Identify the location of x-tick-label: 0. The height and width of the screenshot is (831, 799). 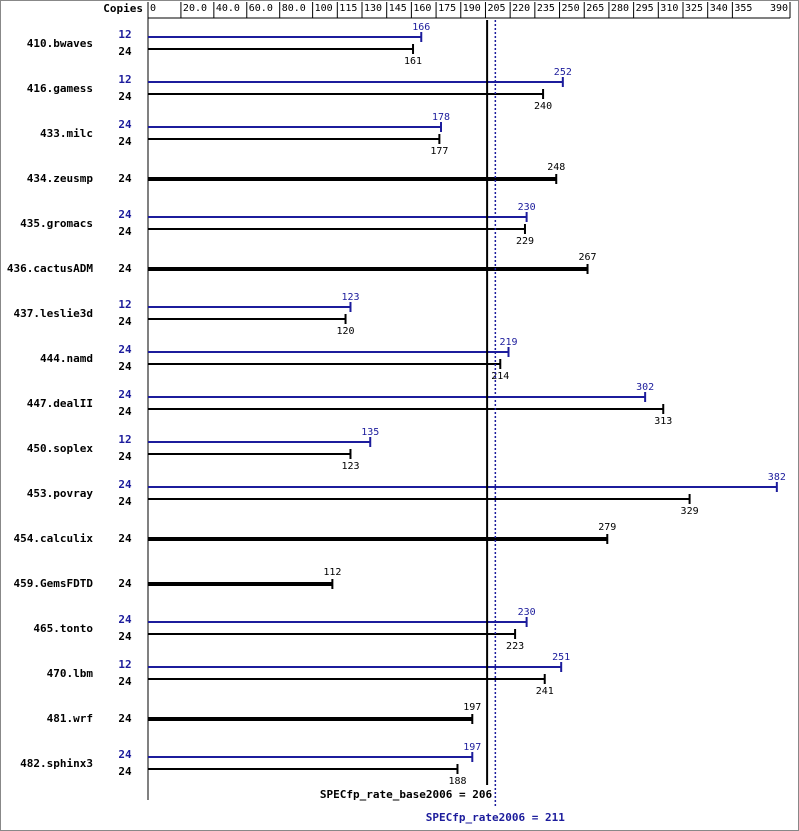
(153, 8).